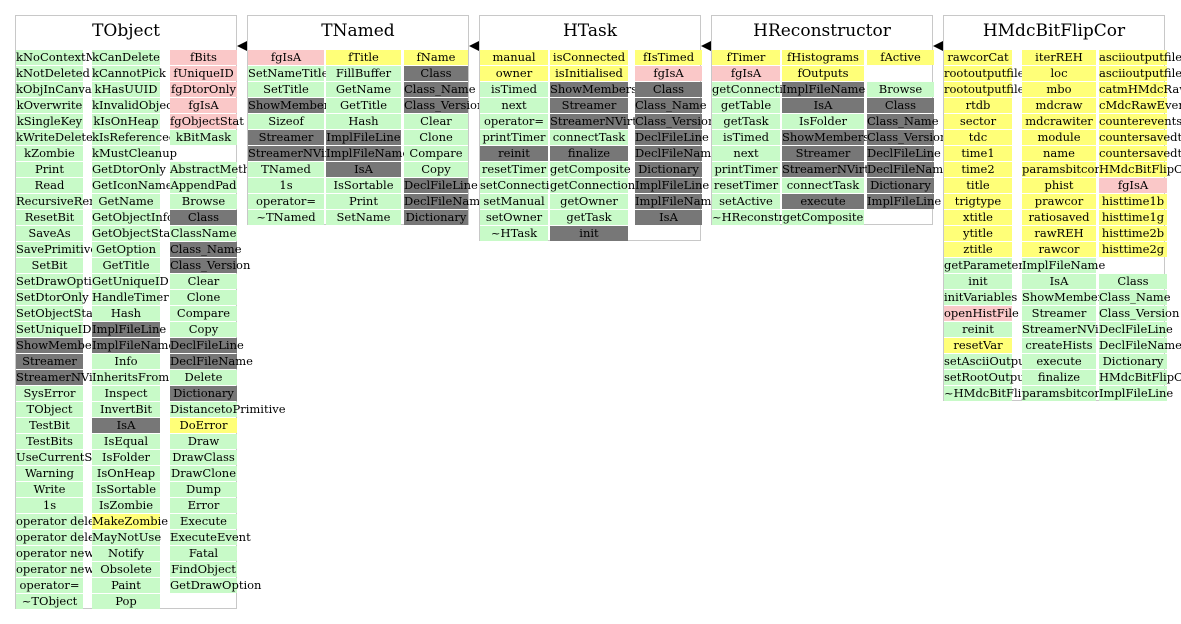  I want to click on member-cell: kWriteDelete, so click(54, 137).